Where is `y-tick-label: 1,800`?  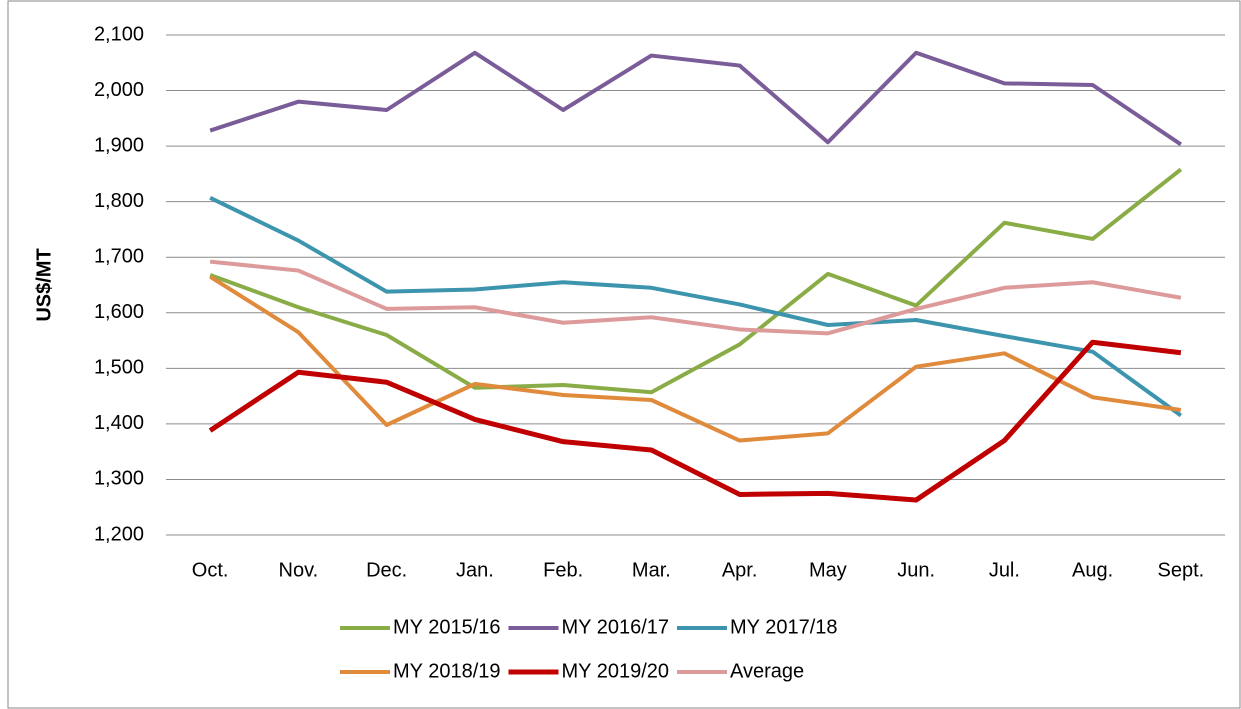
y-tick-label: 1,800 is located at coordinates (119, 201).